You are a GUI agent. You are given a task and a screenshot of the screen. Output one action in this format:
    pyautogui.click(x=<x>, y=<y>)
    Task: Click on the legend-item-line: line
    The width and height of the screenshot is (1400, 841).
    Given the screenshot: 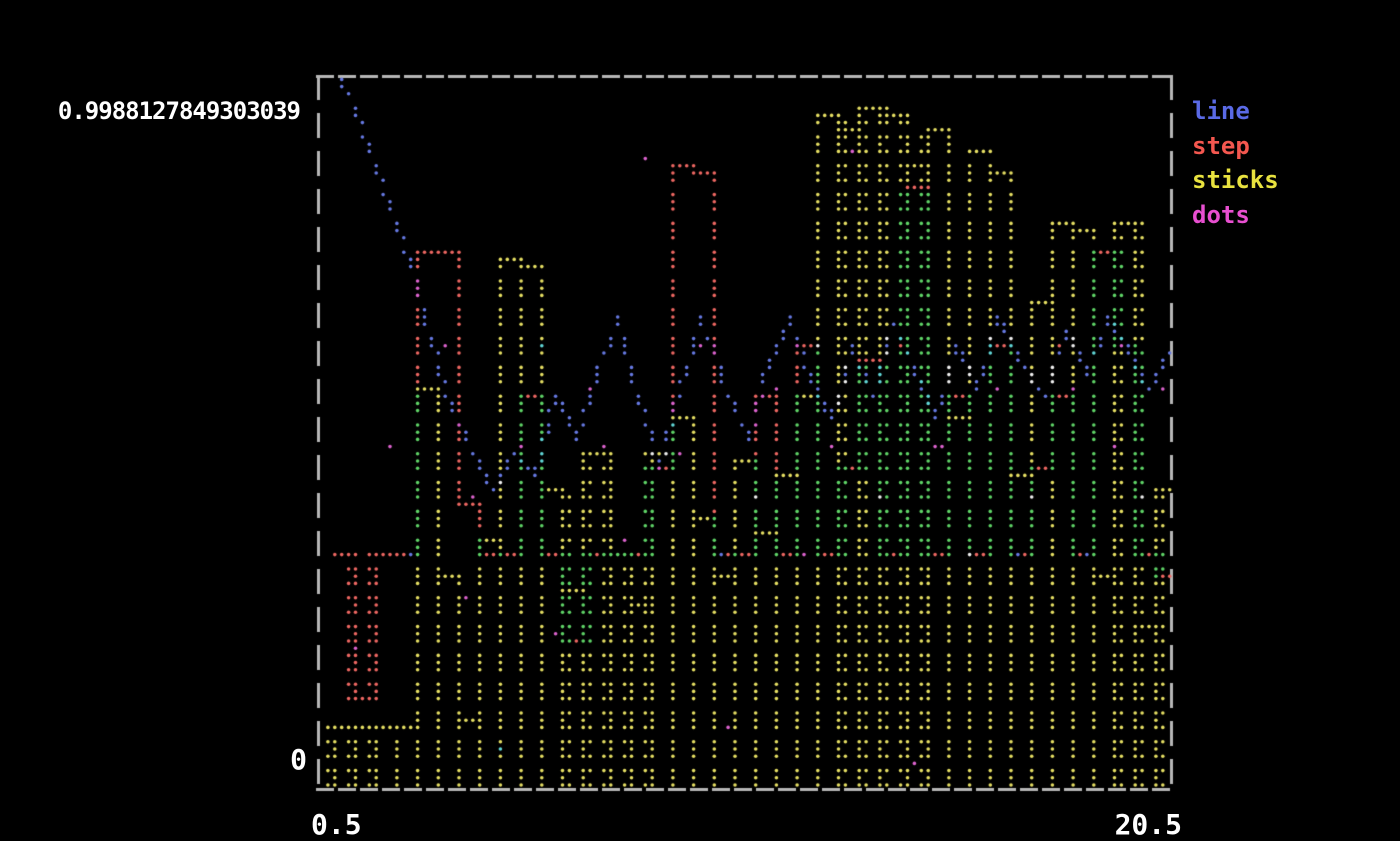 What is the action you would take?
    pyautogui.click(x=1221, y=111)
    